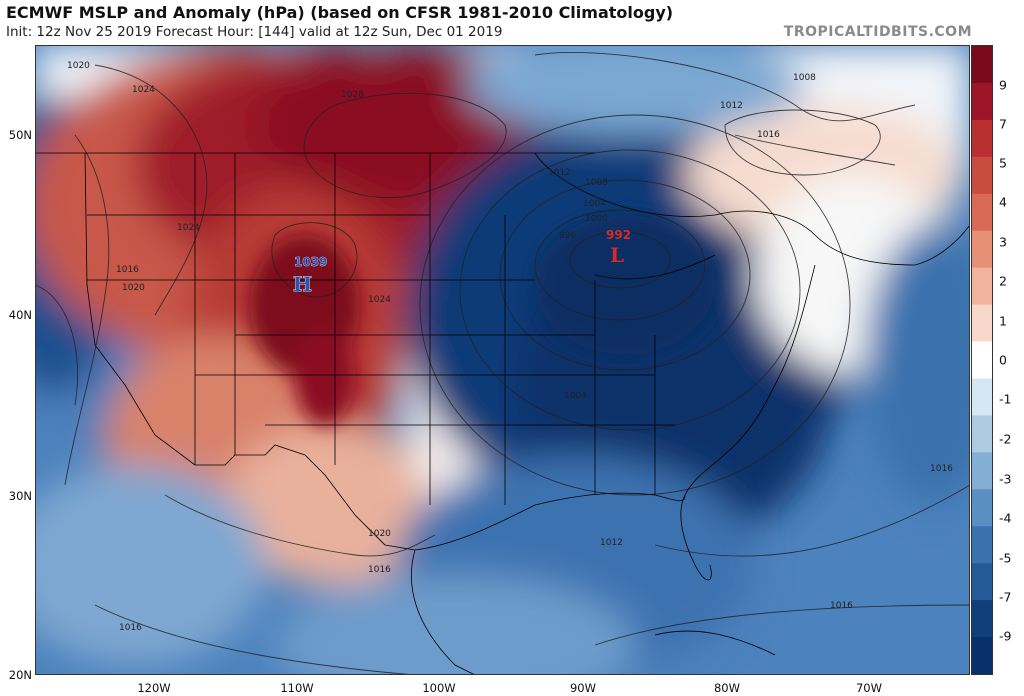 The height and width of the screenshot is (696, 1024). Describe the element at coordinates (1005, 518) in the screenshot. I see `colorbar-label: -4` at that location.